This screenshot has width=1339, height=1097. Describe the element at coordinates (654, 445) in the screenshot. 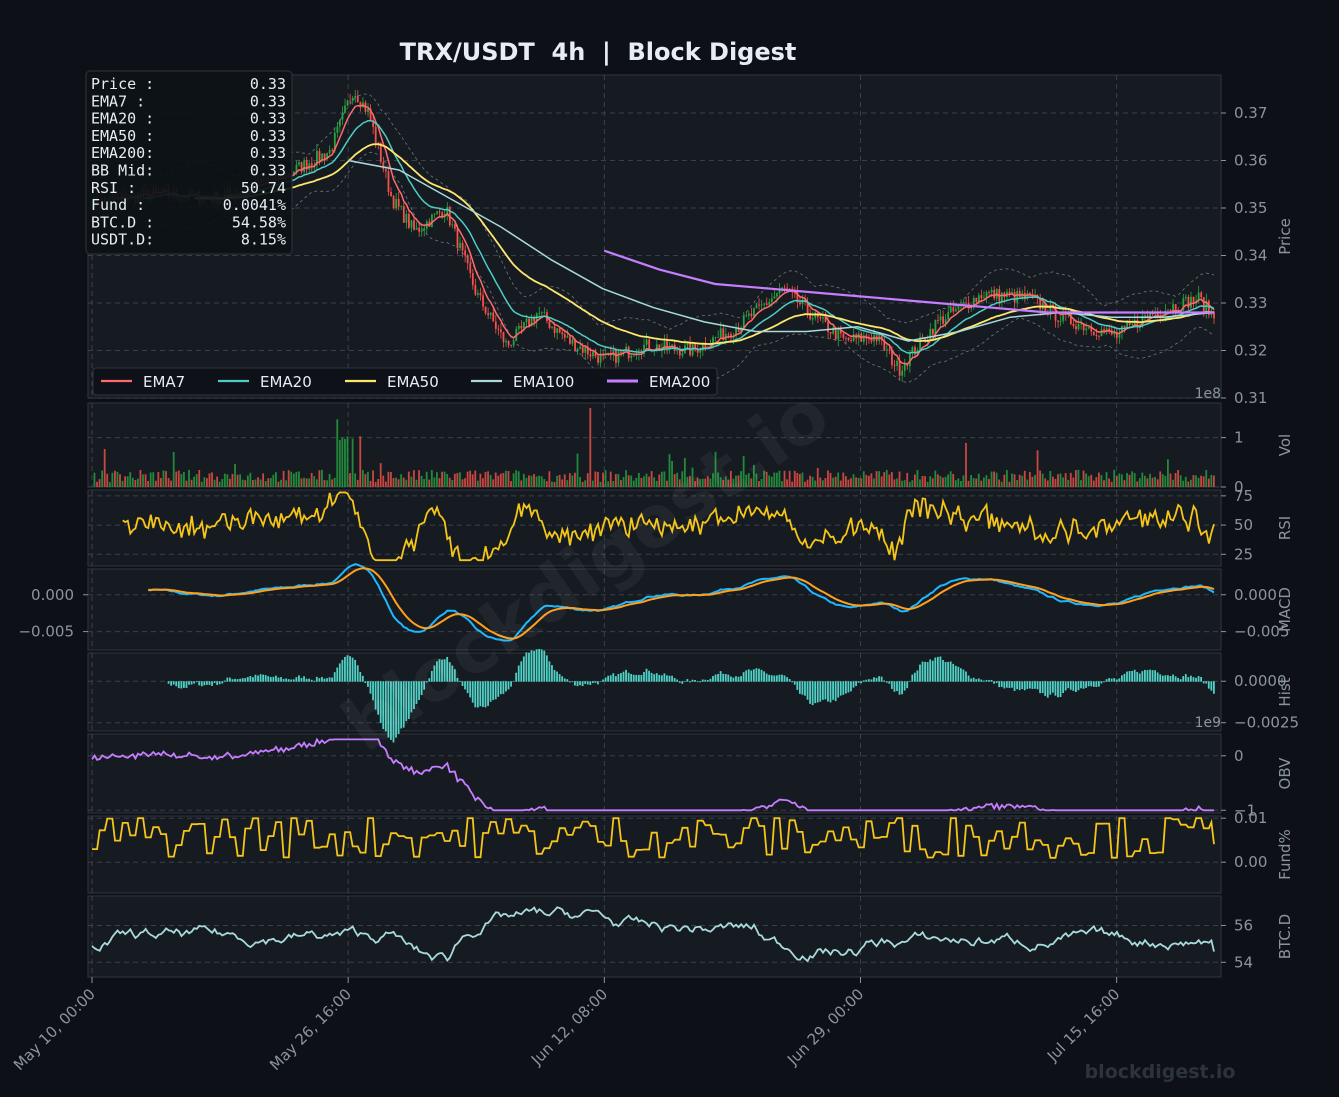

I see `panel-volume` at that location.